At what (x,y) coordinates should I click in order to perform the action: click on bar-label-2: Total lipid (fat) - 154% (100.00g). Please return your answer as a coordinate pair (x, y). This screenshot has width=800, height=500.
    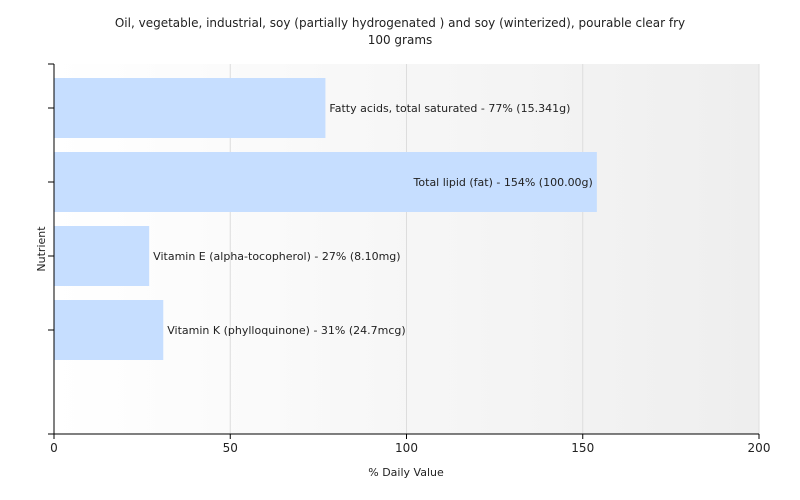
    Looking at the image, I should click on (503, 182).